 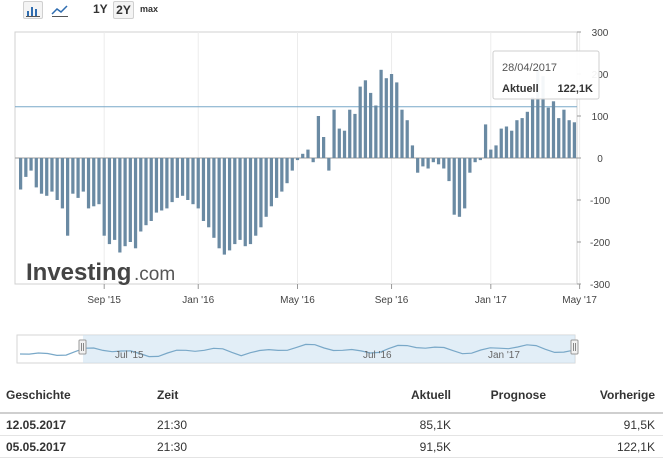 What do you see at coordinates (296, 350) in the screenshot?
I see `navigator-series-line` at bounding box center [296, 350].